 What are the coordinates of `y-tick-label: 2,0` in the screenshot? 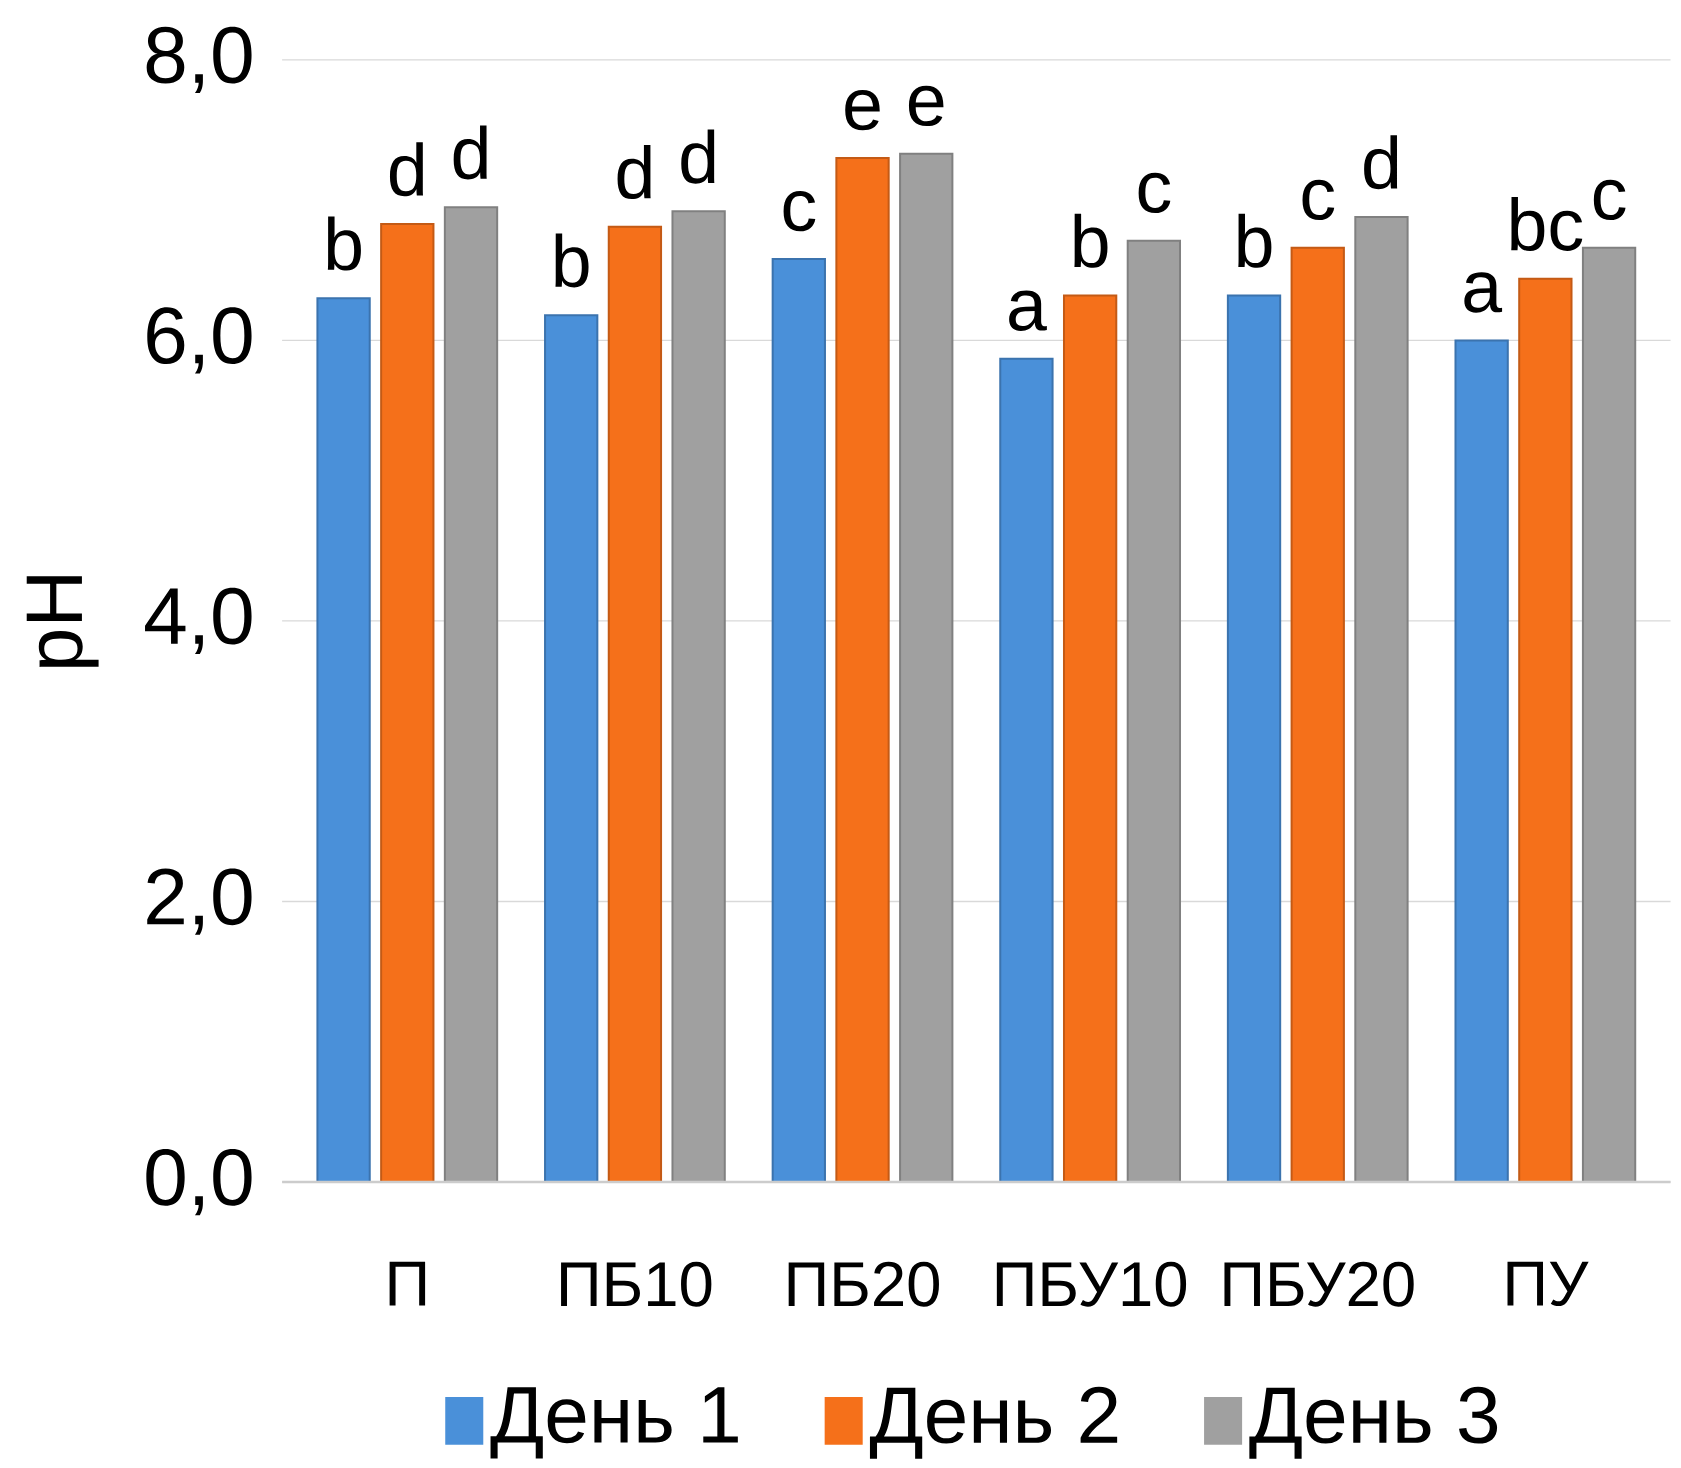 It's located at (199, 901).